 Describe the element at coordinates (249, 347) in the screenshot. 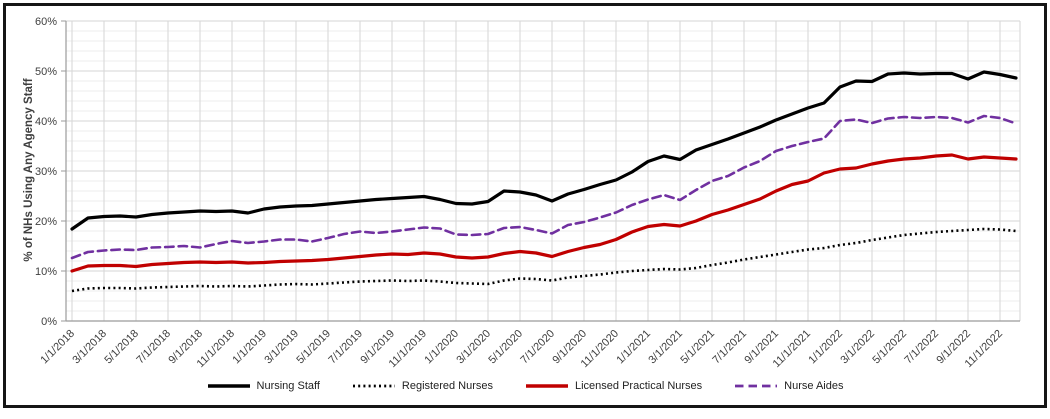

I see `x-tick-label: 1/1/2019` at that location.